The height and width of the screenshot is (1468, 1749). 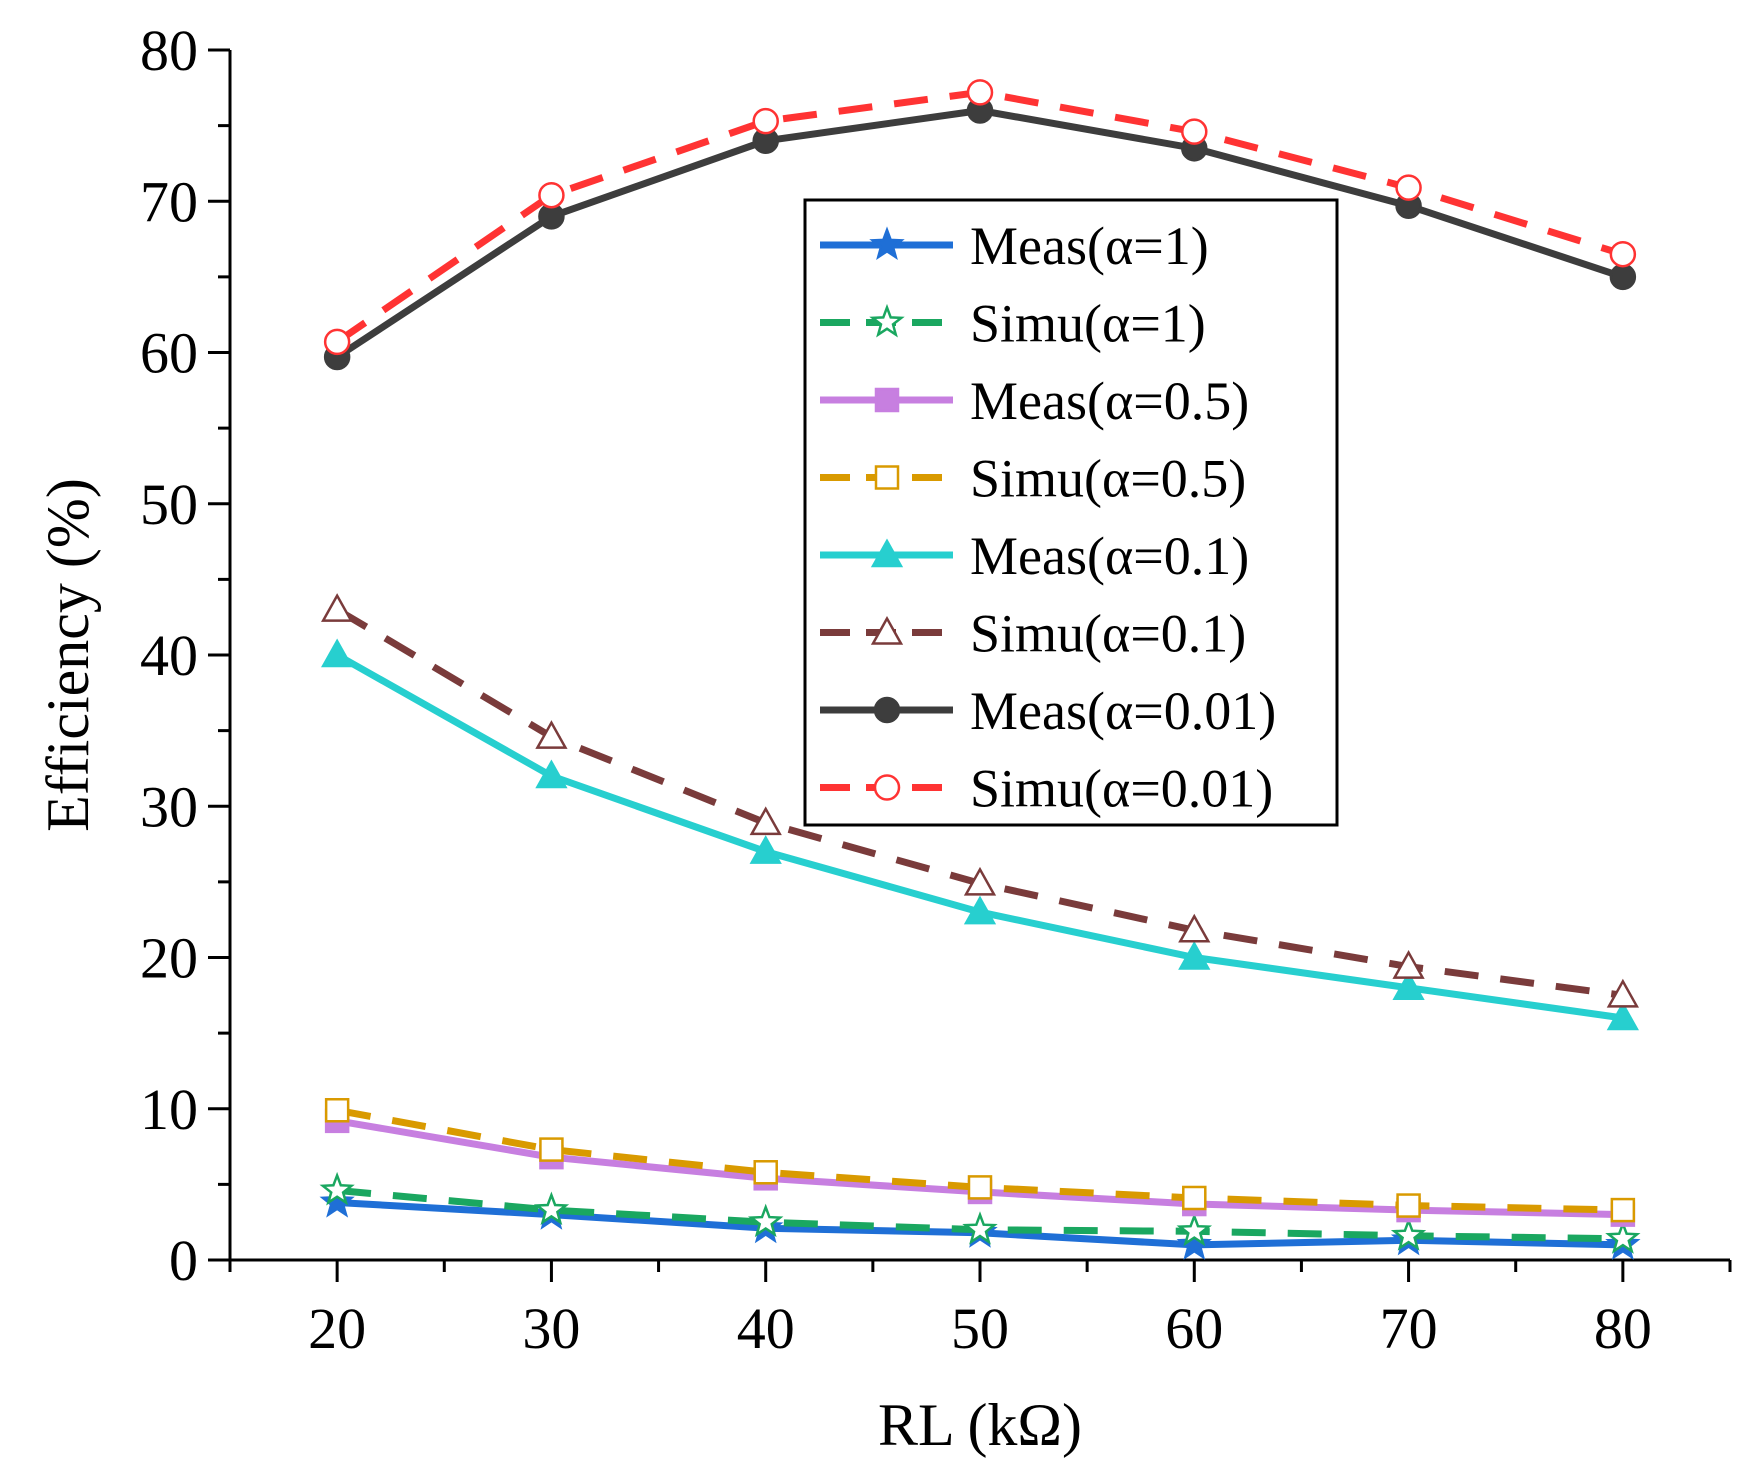 What do you see at coordinates (1121, 789) in the screenshot?
I see `legend-label: Simu(α=0.01)` at bounding box center [1121, 789].